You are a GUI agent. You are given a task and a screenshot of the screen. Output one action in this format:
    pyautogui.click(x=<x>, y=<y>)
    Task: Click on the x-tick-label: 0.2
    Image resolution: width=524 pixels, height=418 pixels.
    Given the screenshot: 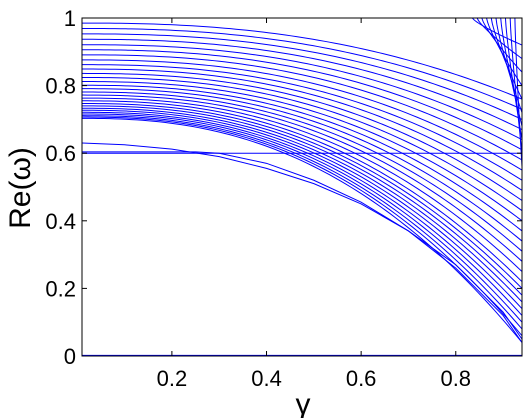 What is the action you would take?
    pyautogui.click(x=172, y=378)
    